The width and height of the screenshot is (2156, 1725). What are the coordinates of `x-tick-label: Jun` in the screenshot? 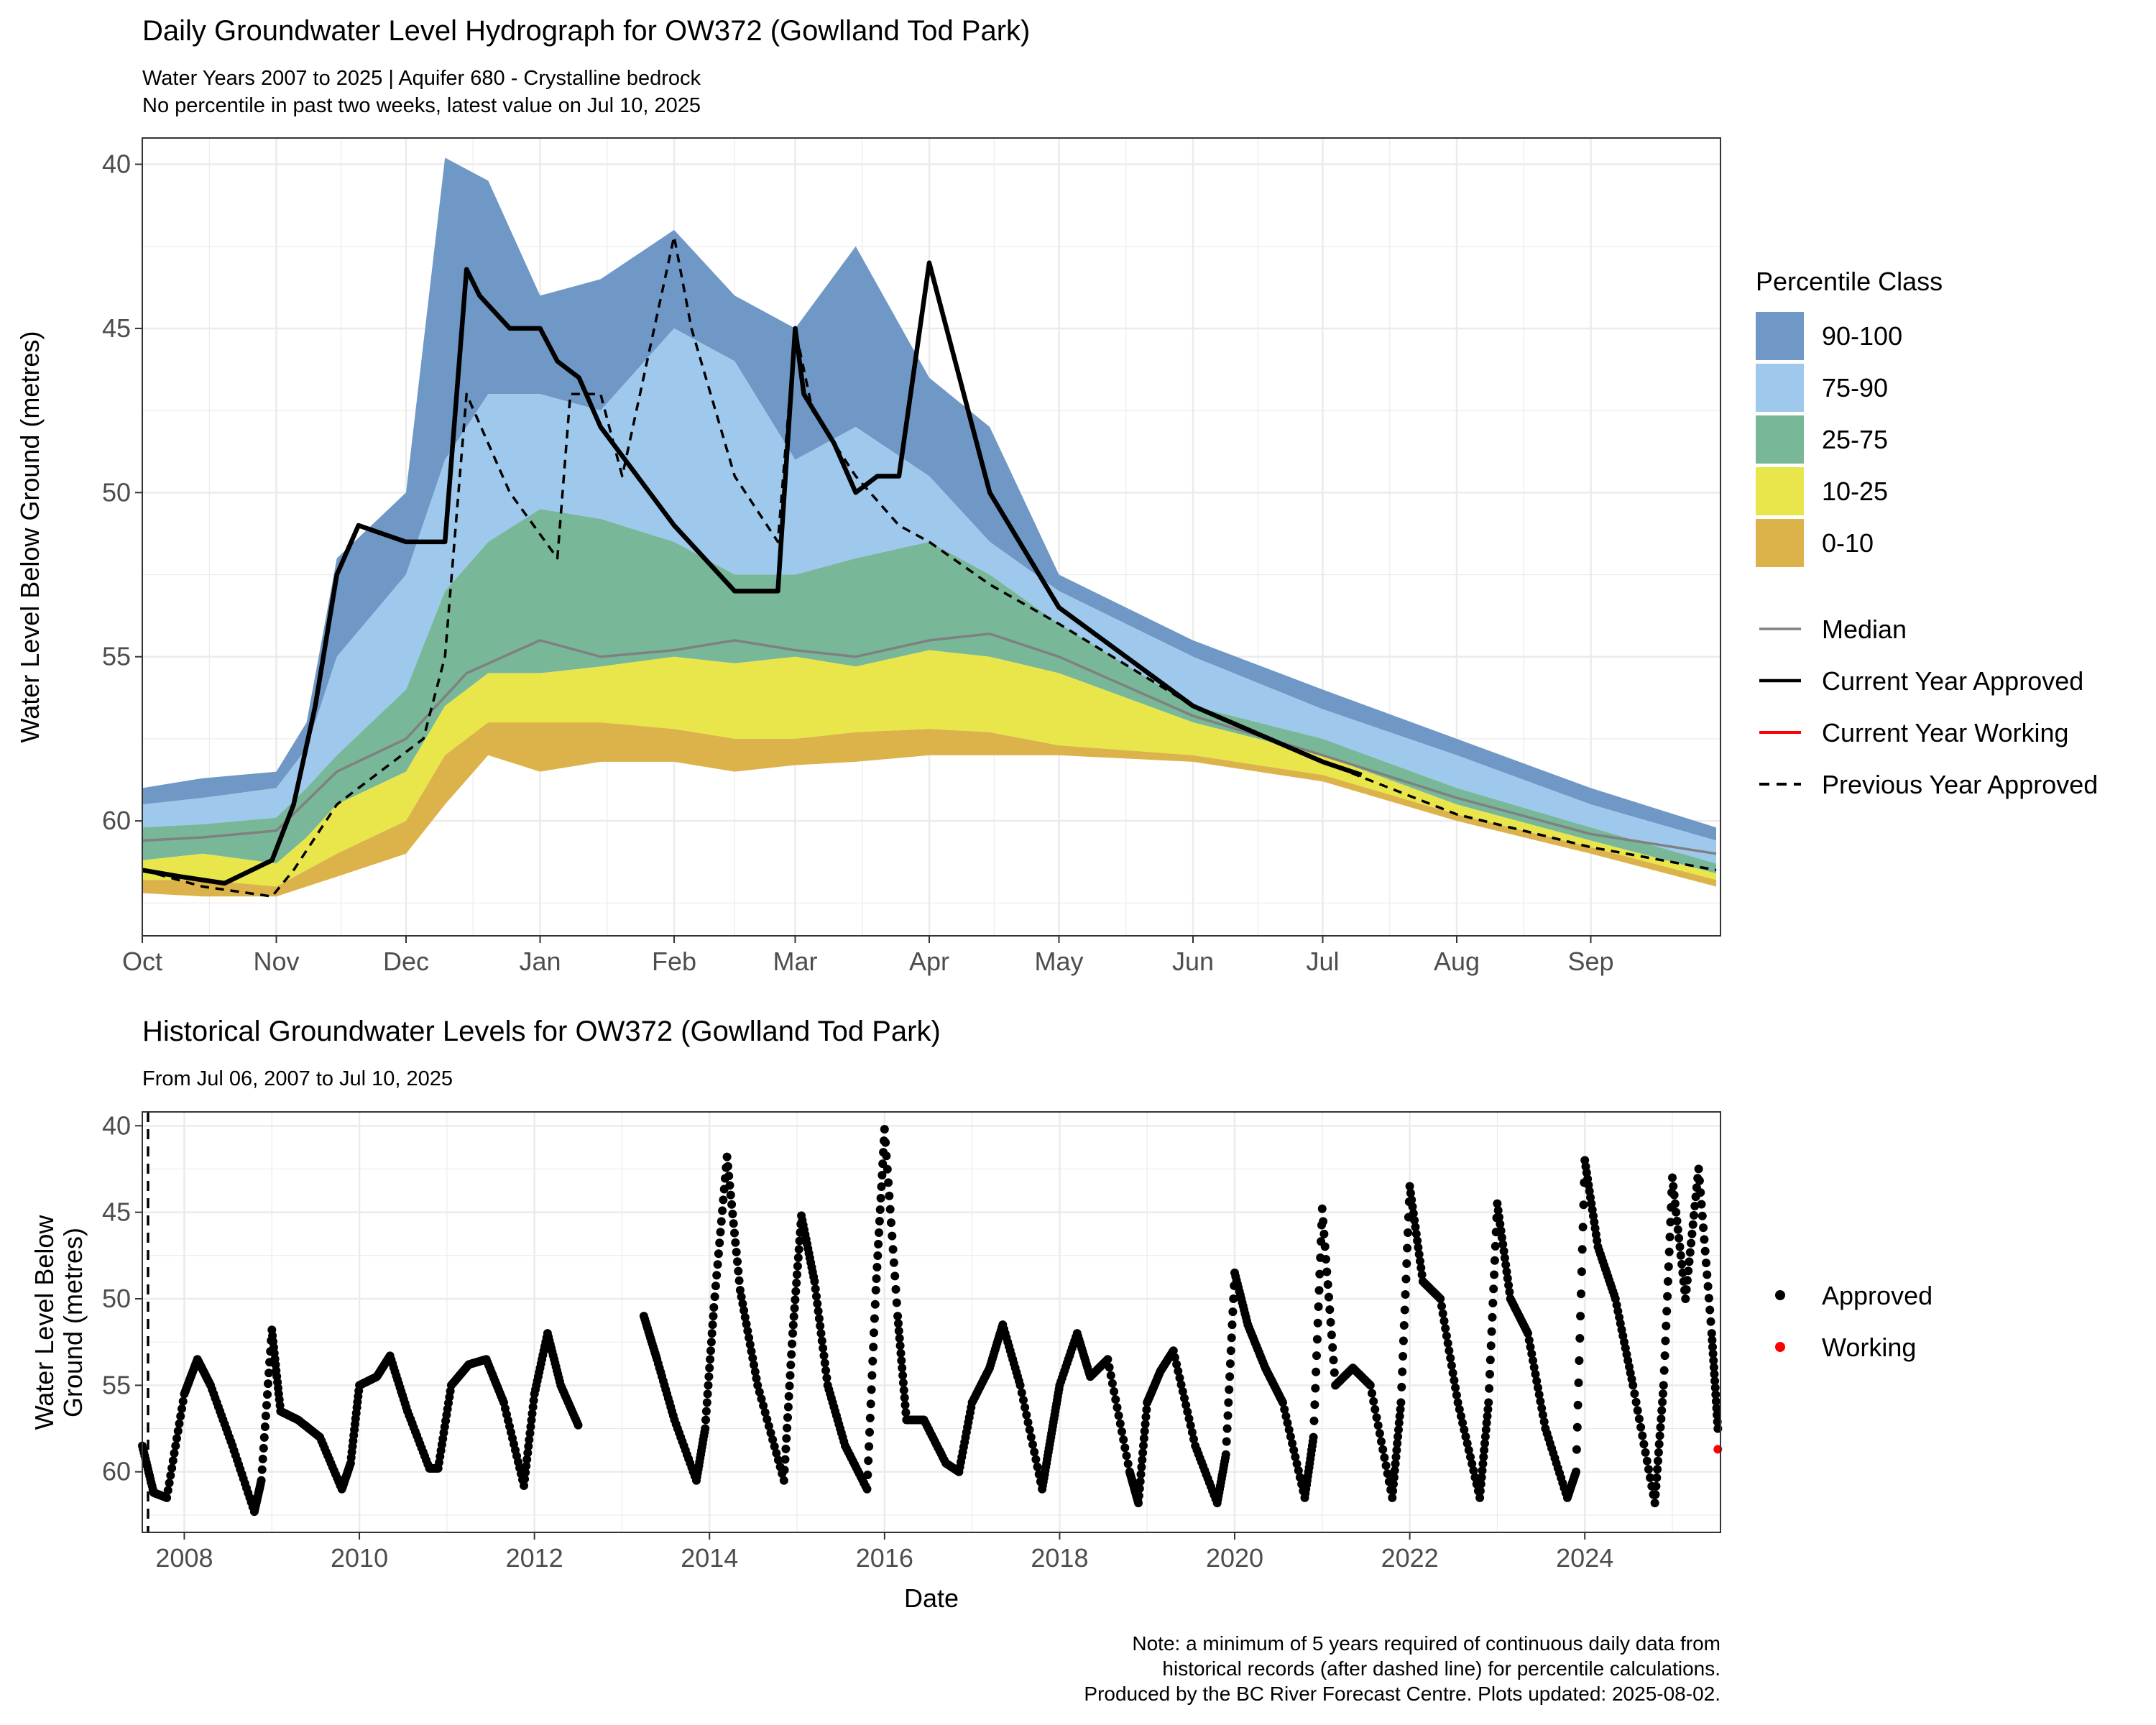 It's located at (1193, 961).